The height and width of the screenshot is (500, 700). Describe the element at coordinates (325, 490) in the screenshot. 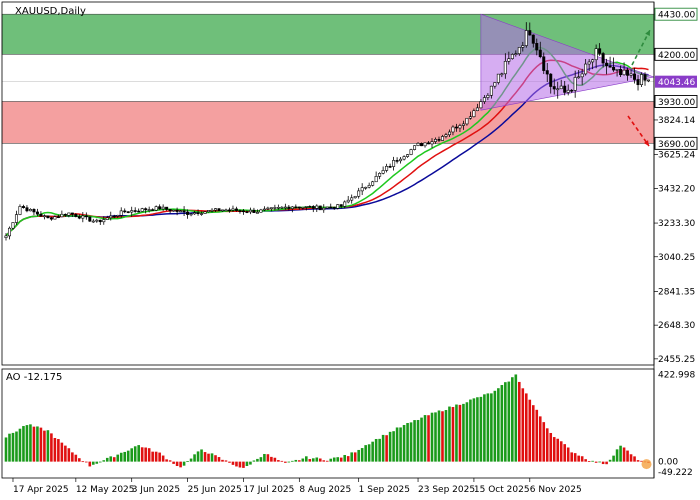

I see `x-tick-label: 8 Aug 2025` at that location.